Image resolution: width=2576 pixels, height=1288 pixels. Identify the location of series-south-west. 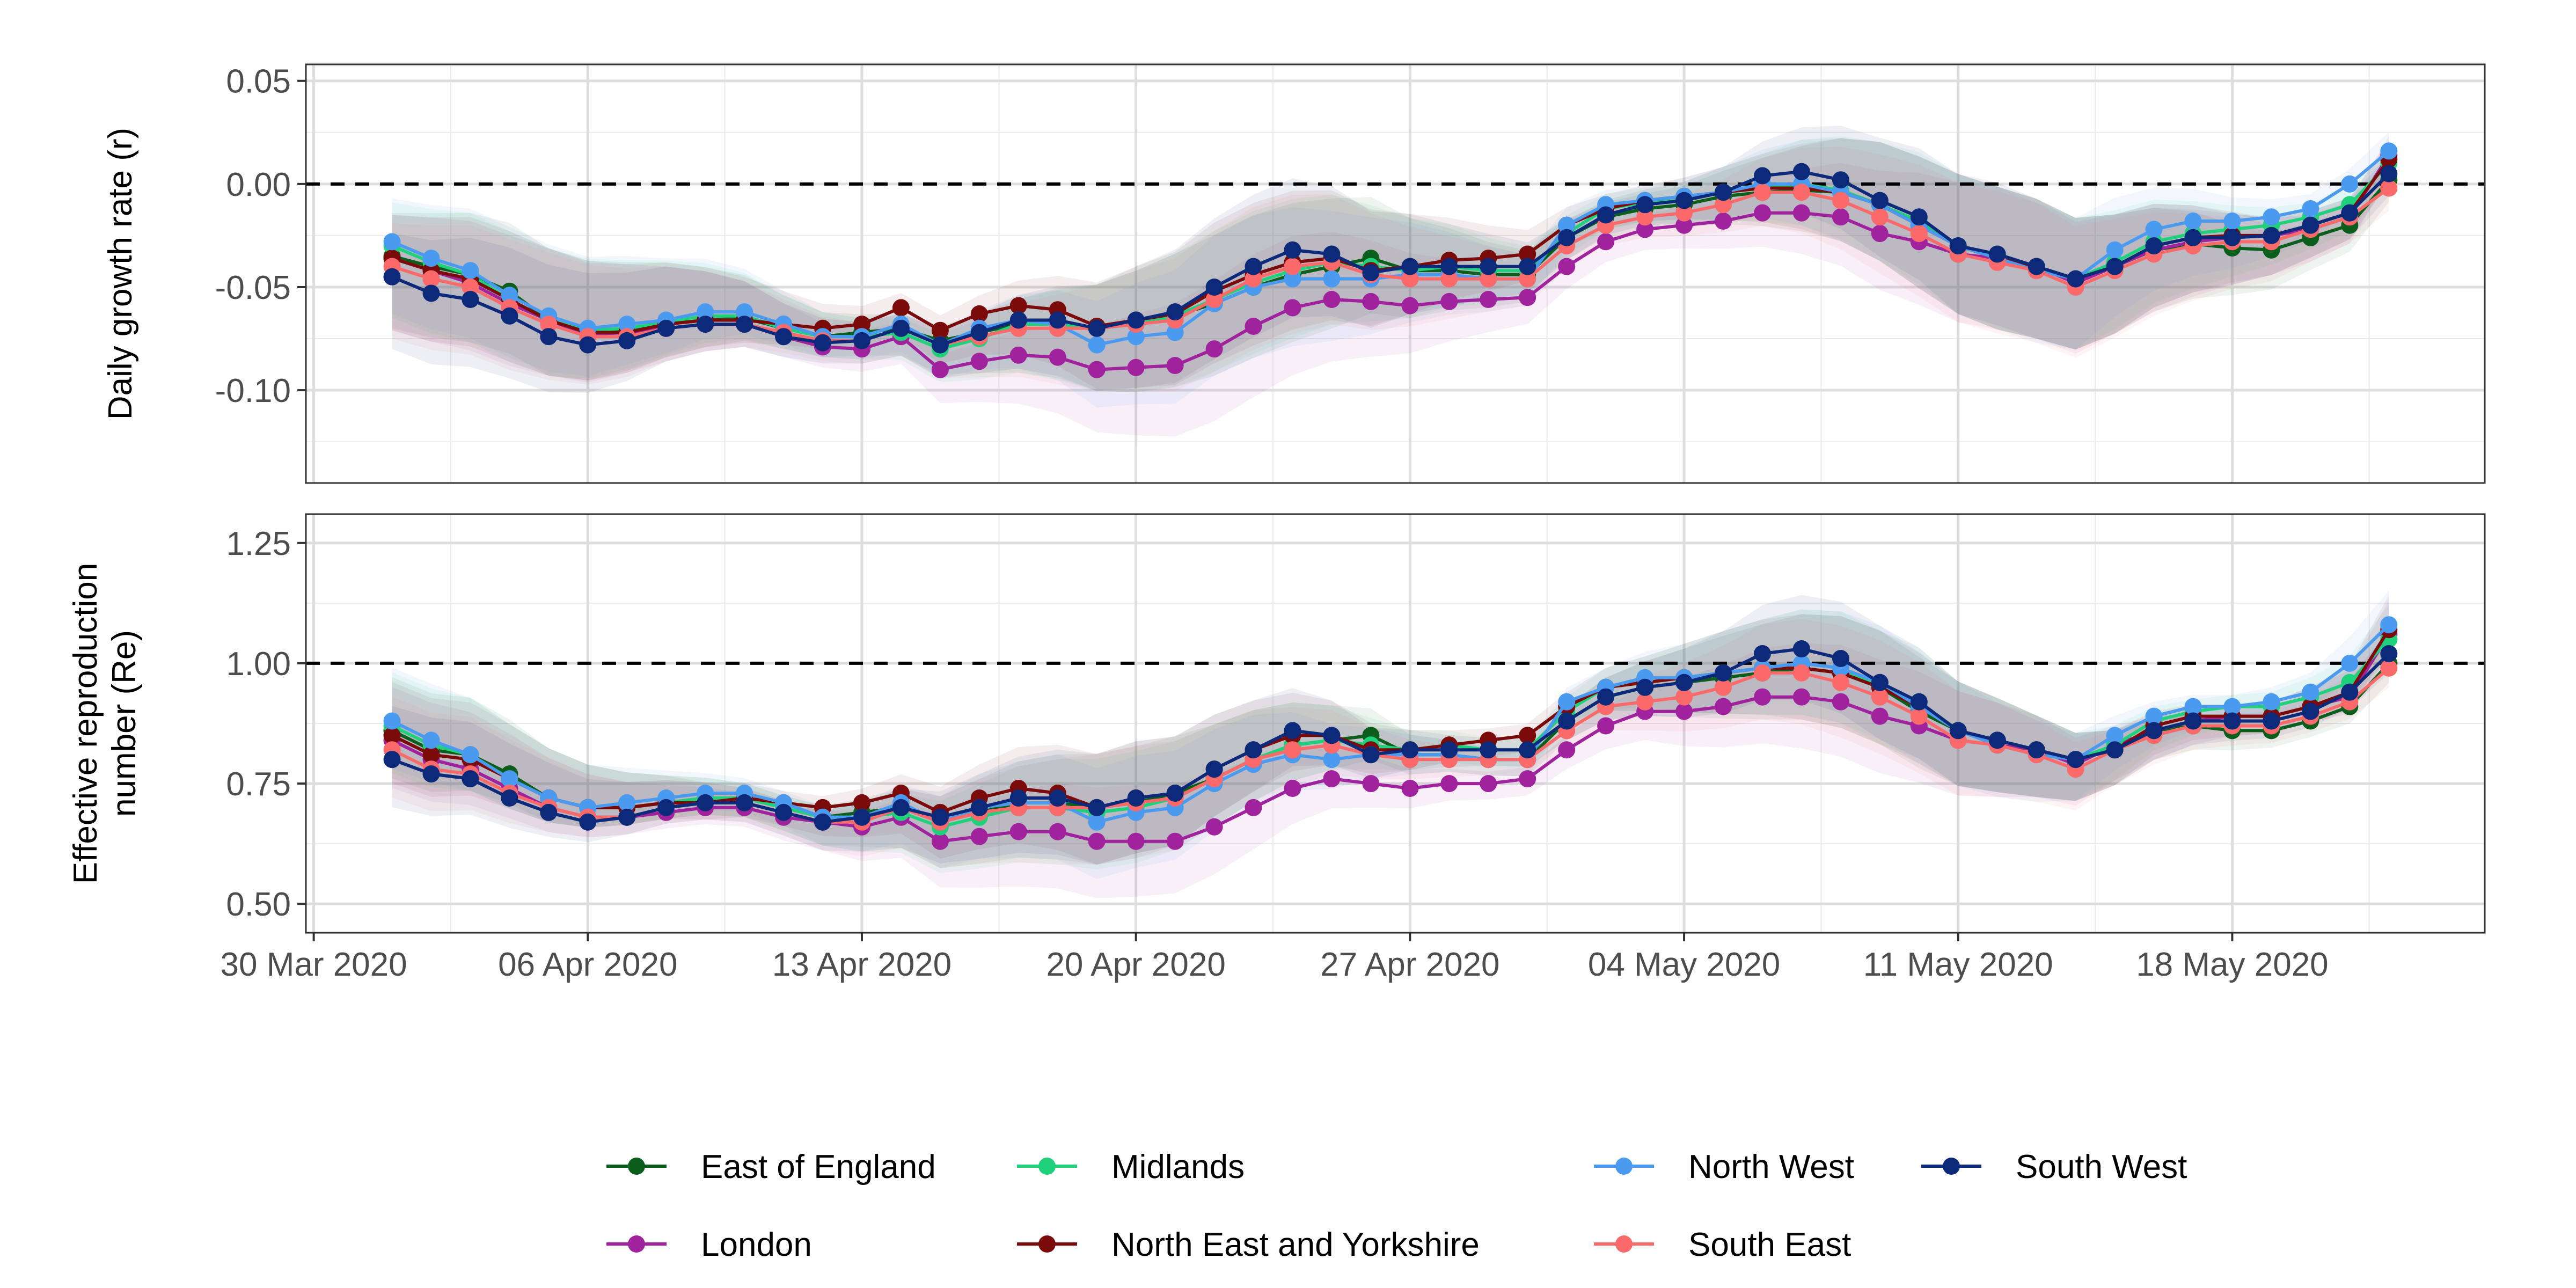
(1390, 735).